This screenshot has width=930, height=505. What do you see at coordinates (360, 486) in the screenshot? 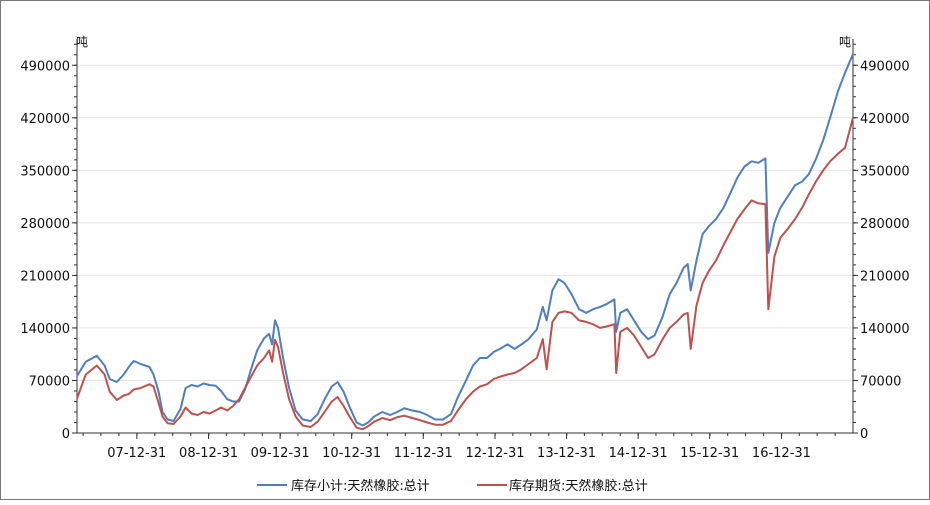
I see `legend-label-0: 库存小计:天然橡胶:总计` at bounding box center [360, 486].